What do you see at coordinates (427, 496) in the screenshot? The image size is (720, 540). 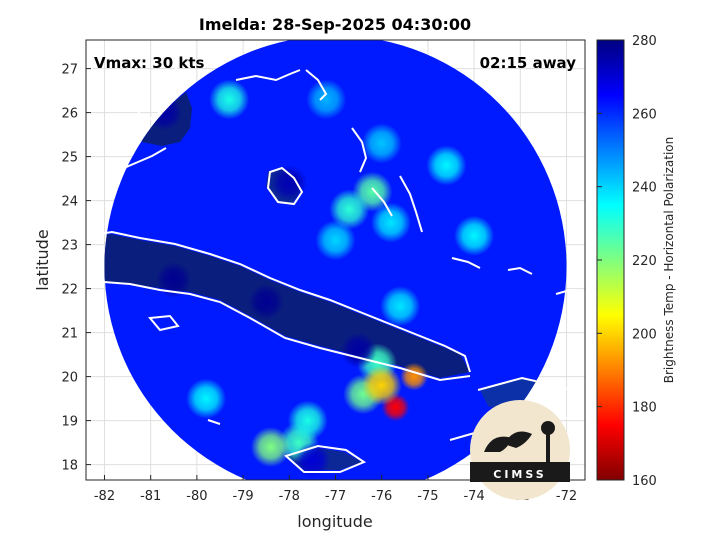 I see `x-tick-label: -75` at bounding box center [427, 496].